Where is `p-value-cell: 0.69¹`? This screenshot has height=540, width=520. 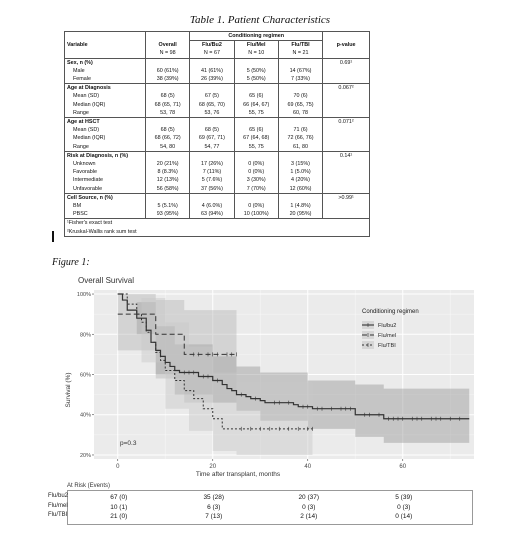 p-value-cell: 0.69¹ is located at coordinates (345, 62).